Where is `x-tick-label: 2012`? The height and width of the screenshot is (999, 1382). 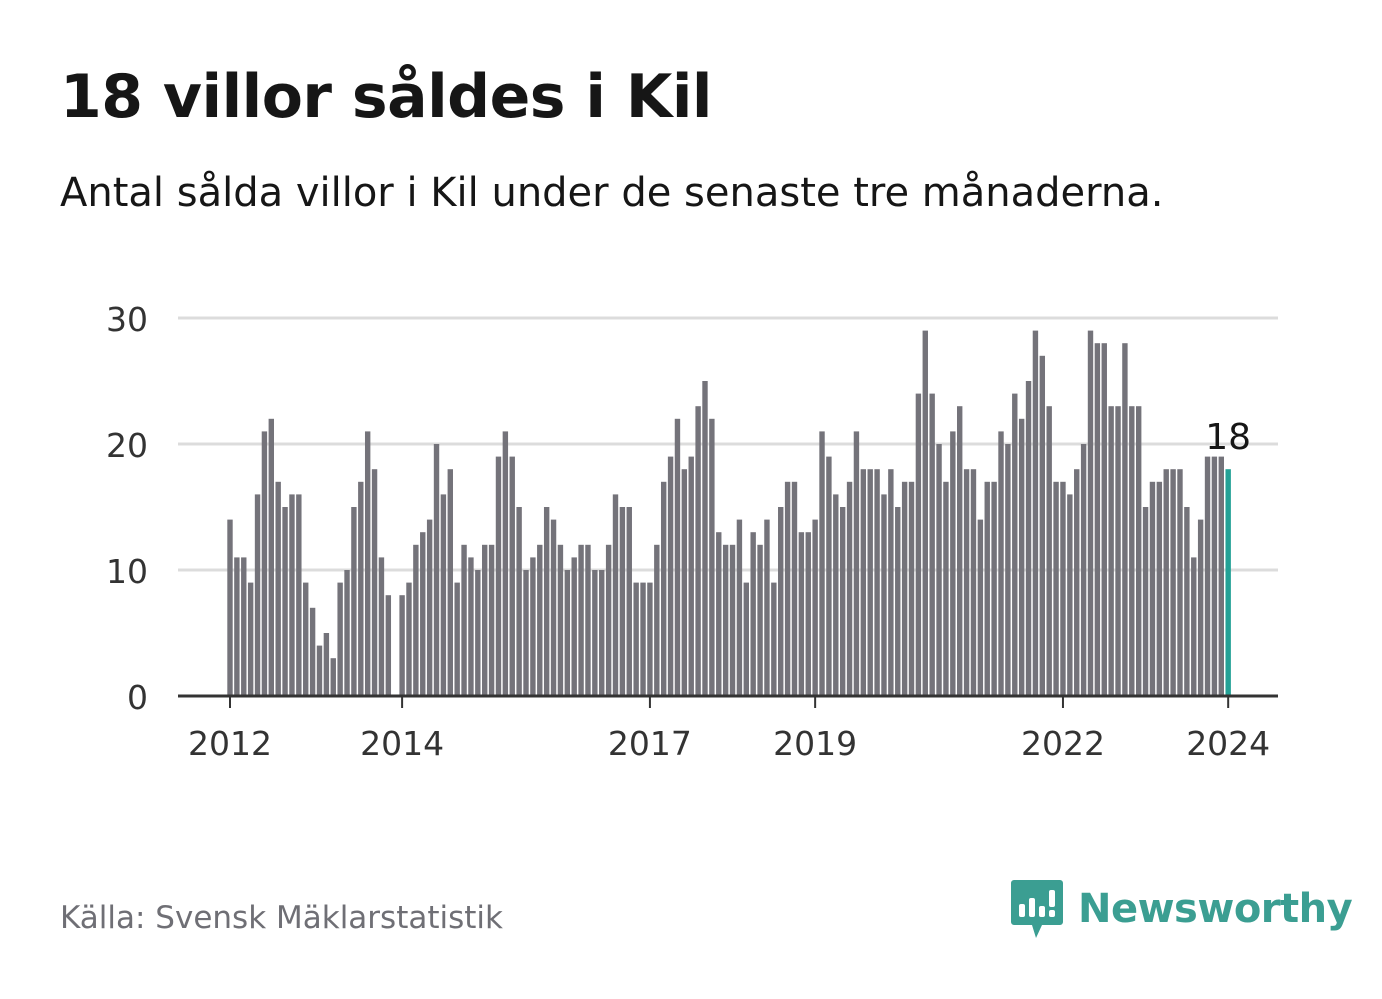 x-tick-label: 2012 is located at coordinates (230, 743).